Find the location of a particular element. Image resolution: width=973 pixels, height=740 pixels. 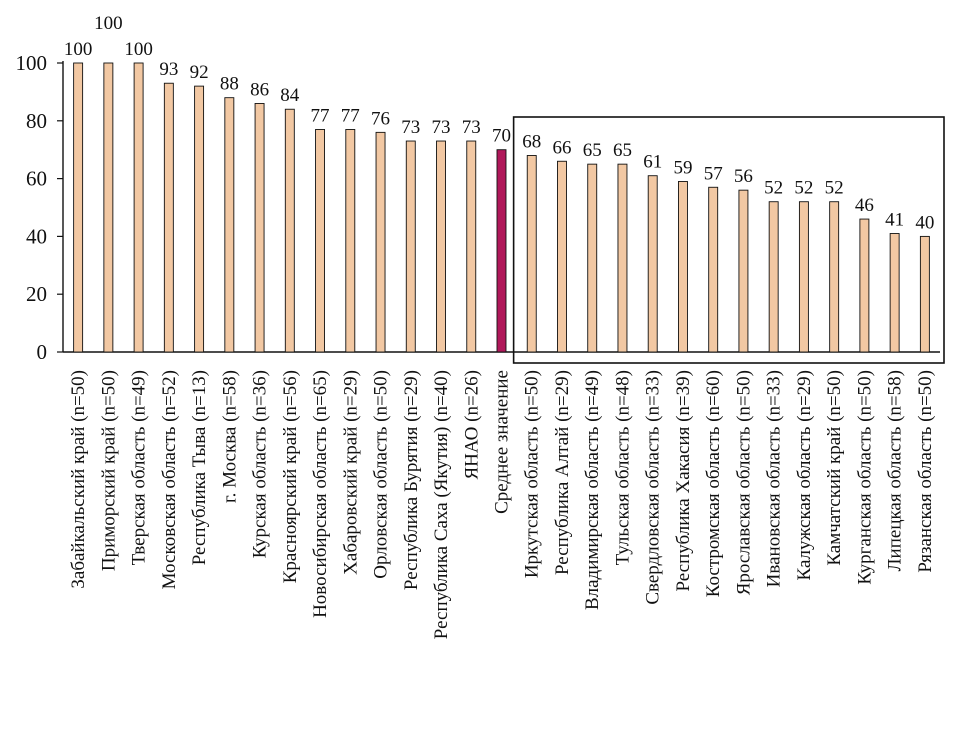

category-label-10: Орловская область (n=50) is located at coordinates (381, 474).